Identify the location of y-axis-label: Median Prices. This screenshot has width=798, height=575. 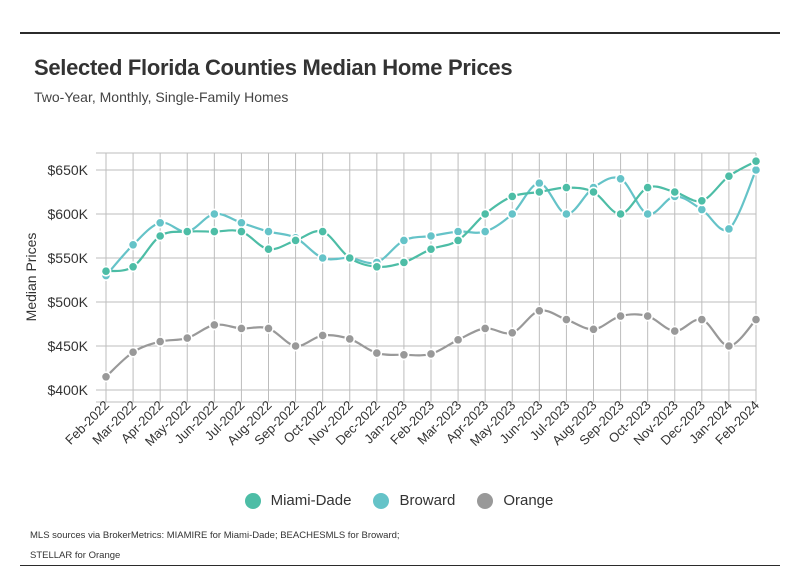
(31, 277).